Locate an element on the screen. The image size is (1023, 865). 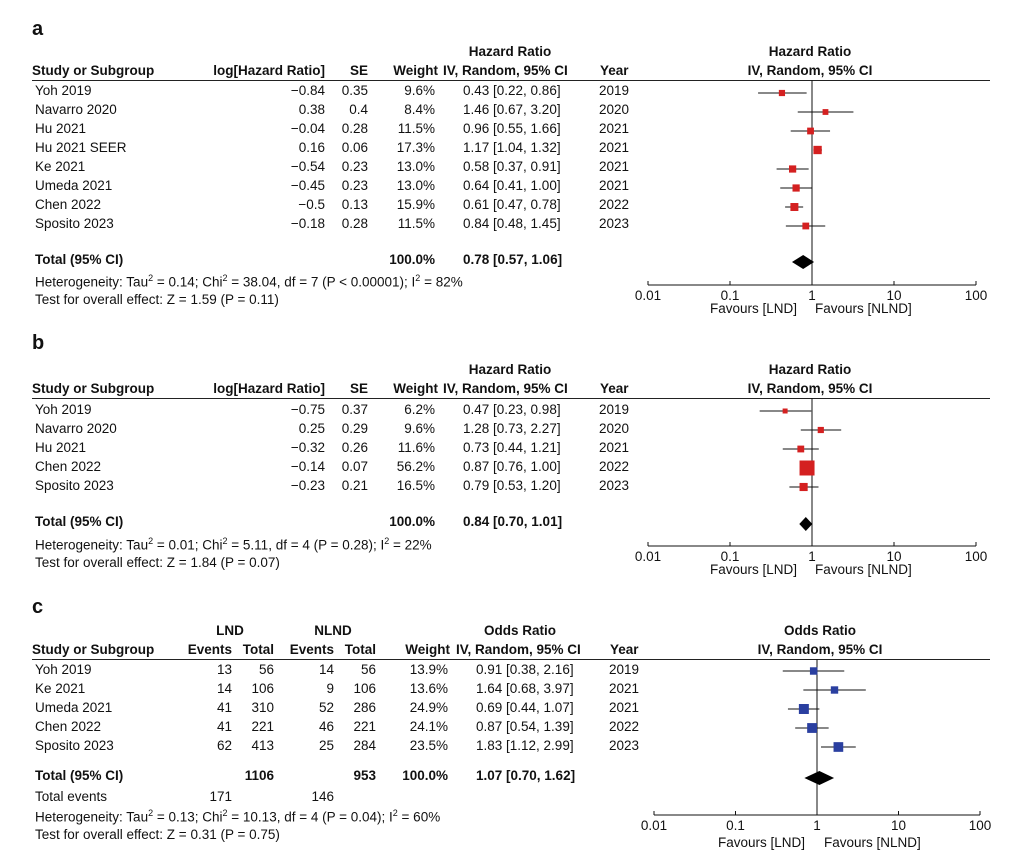
weight-value: 8.4% is located at coordinates (419, 109).